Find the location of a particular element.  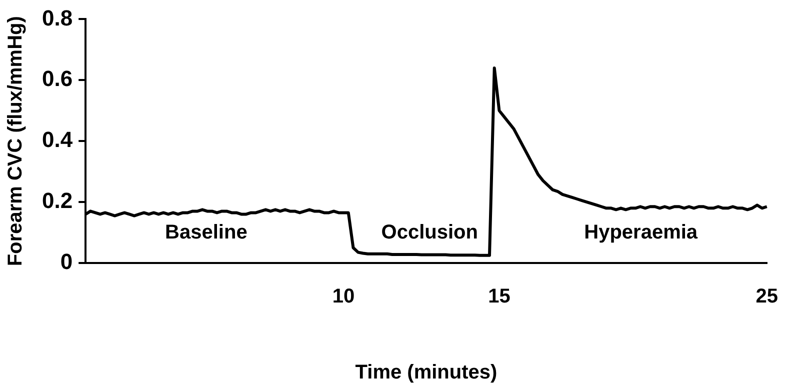

annotation: Hyperaemia is located at coordinates (641, 233).